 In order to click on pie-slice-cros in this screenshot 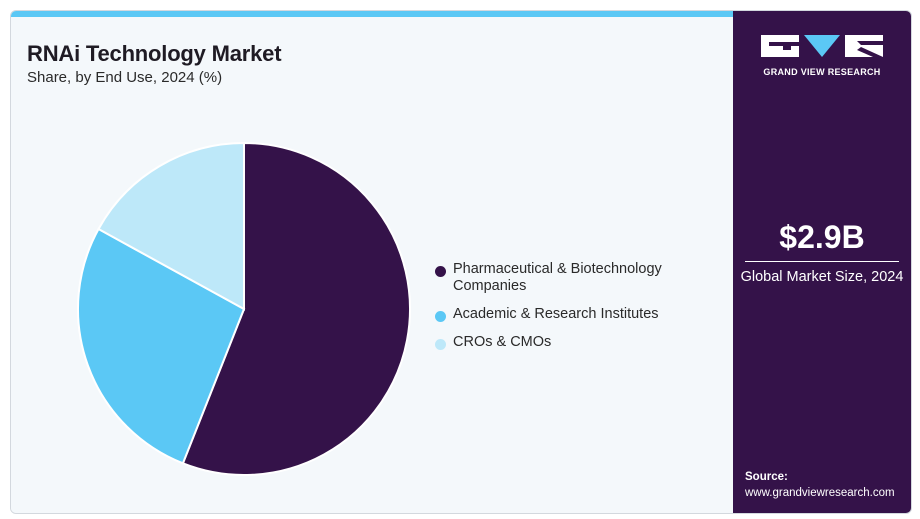, I will do `click(171, 226)`.